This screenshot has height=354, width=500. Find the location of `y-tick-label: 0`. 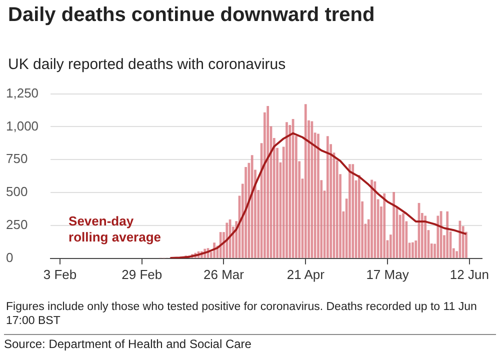

y-tick-label: 0 is located at coordinates (10, 257).